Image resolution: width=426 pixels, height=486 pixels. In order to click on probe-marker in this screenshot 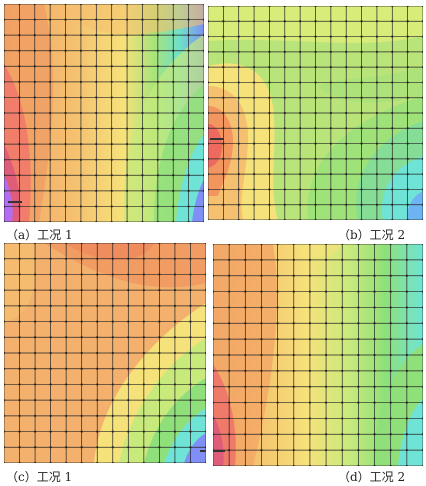, I will do `click(219, 451)`.